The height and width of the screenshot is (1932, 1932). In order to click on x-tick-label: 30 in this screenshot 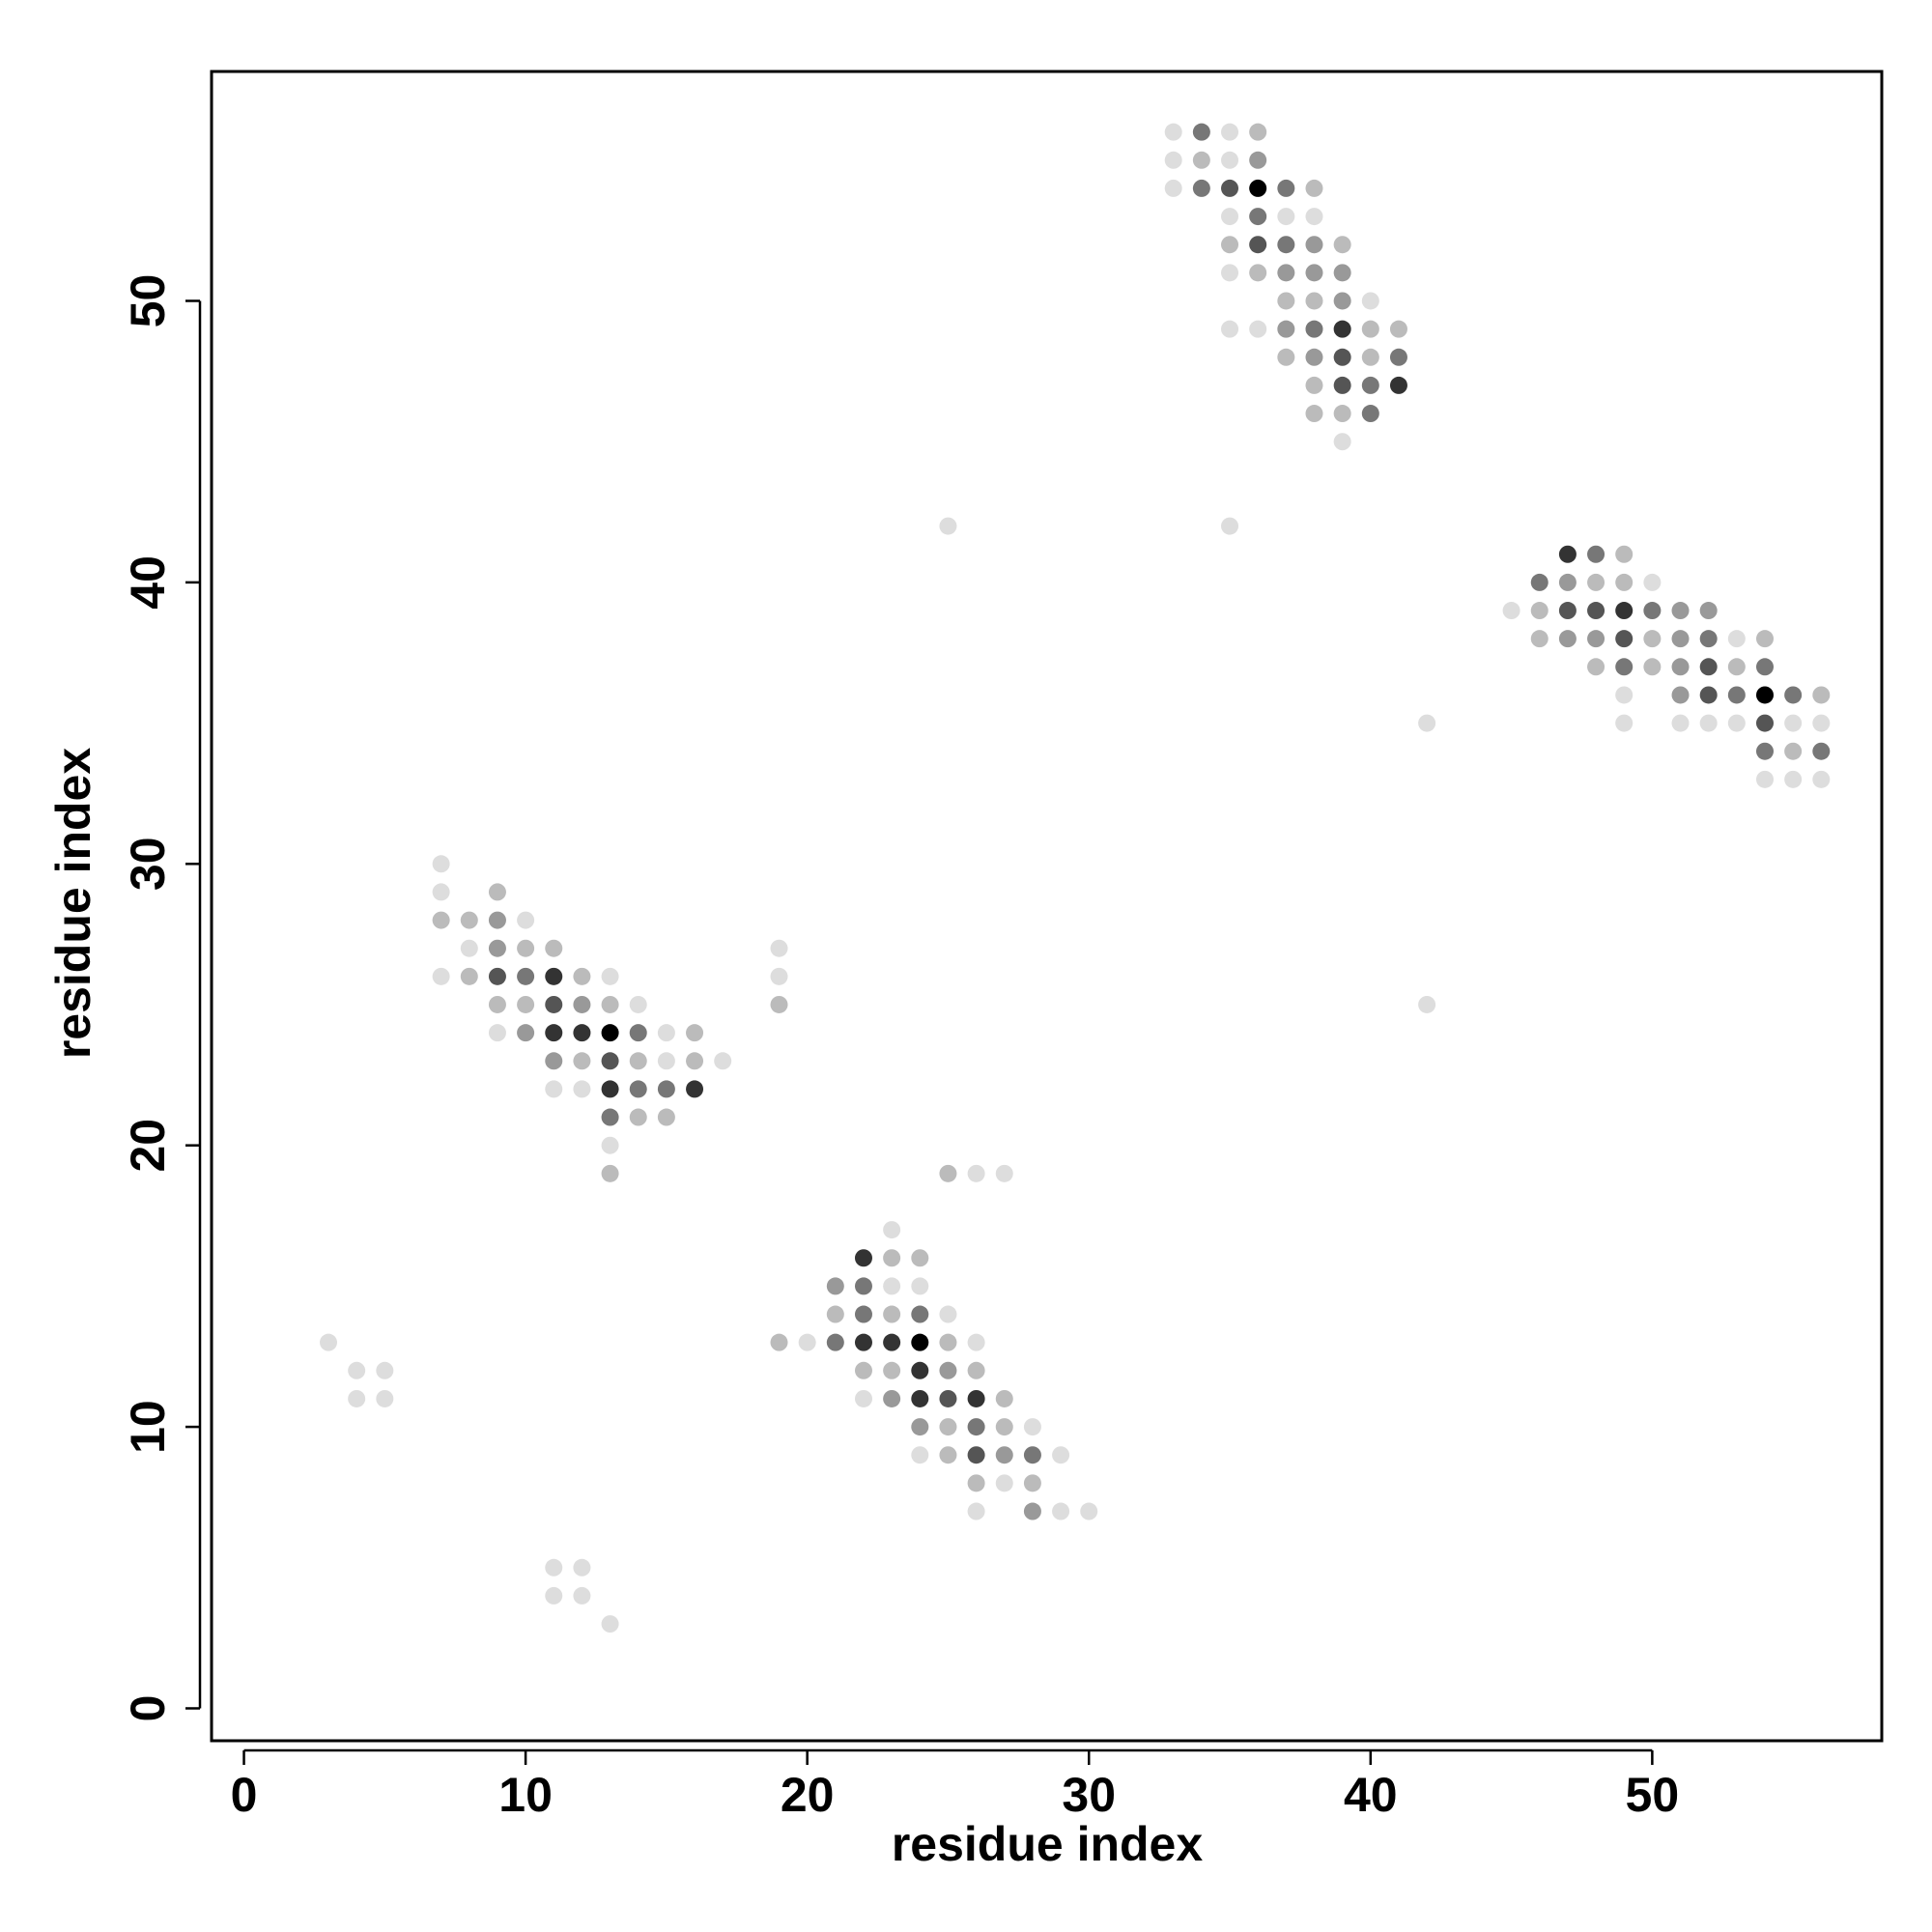, I will do `click(1089, 1795)`.